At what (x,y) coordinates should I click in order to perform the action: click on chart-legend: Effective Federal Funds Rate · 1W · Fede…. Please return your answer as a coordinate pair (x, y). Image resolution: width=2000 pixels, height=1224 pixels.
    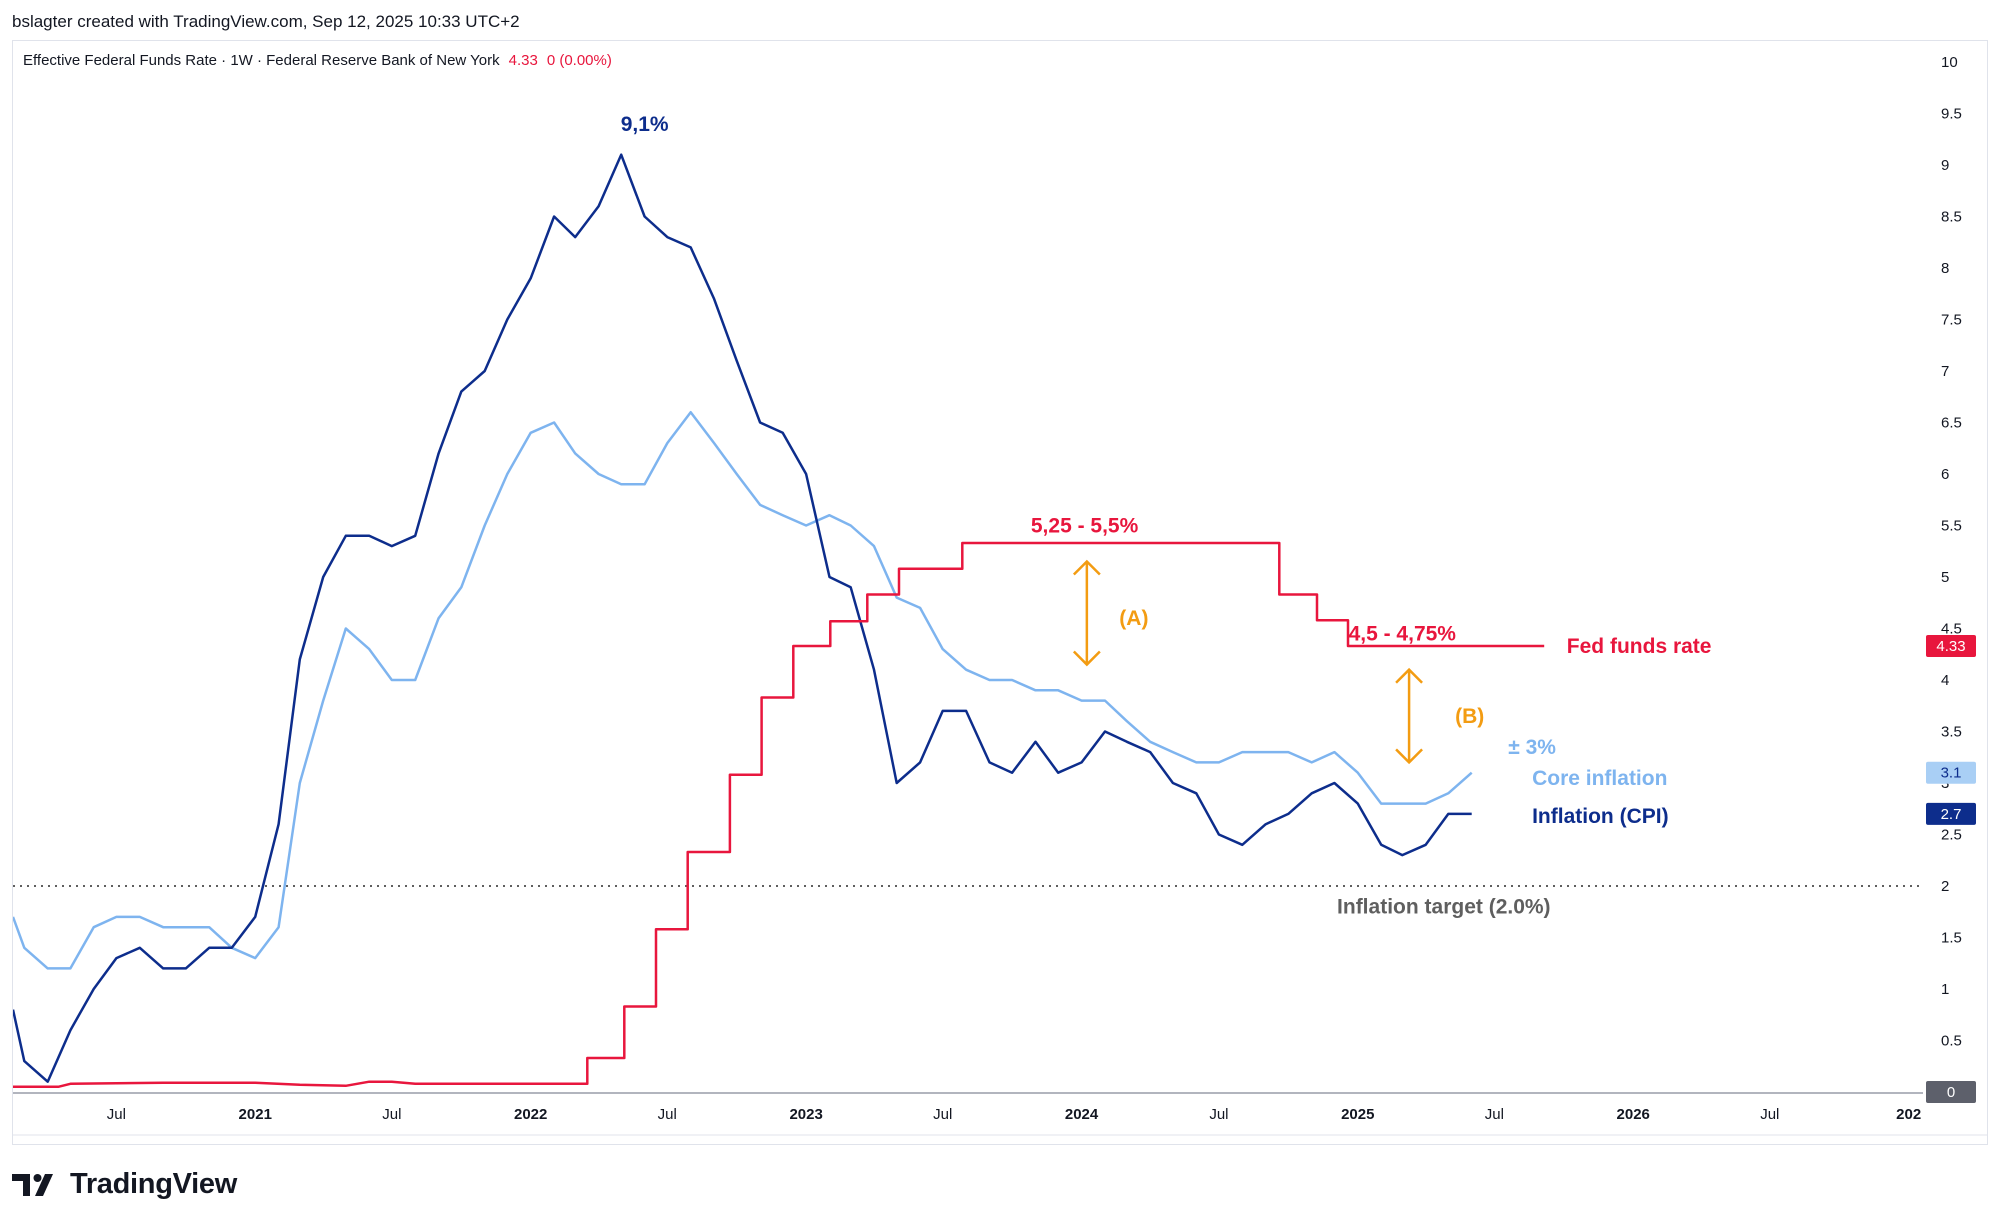
    Looking at the image, I should click on (317, 60).